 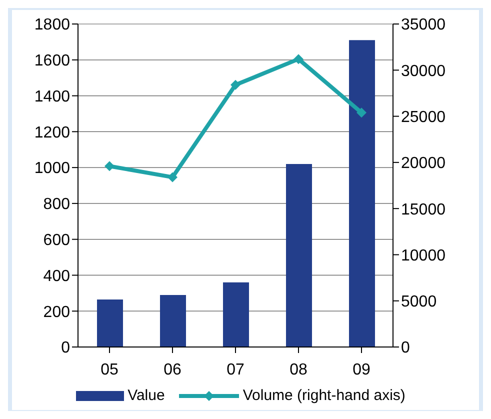 What do you see at coordinates (52, 133) in the screenshot?
I see `y-tick-label: 1200` at bounding box center [52, 133].